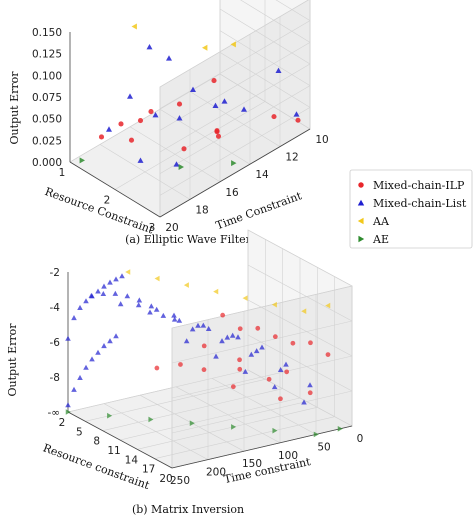  Describe the element at coordinates (381, 221) in the screenshot. I see `legend-label: AA` at that location.